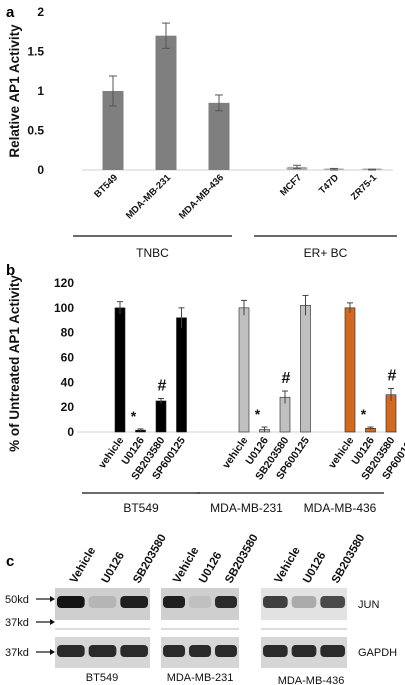  What do you see at coordinates (68, 358) in the screenshot?
I see `y-tick-label: 60` at bounding box center [68, 358].